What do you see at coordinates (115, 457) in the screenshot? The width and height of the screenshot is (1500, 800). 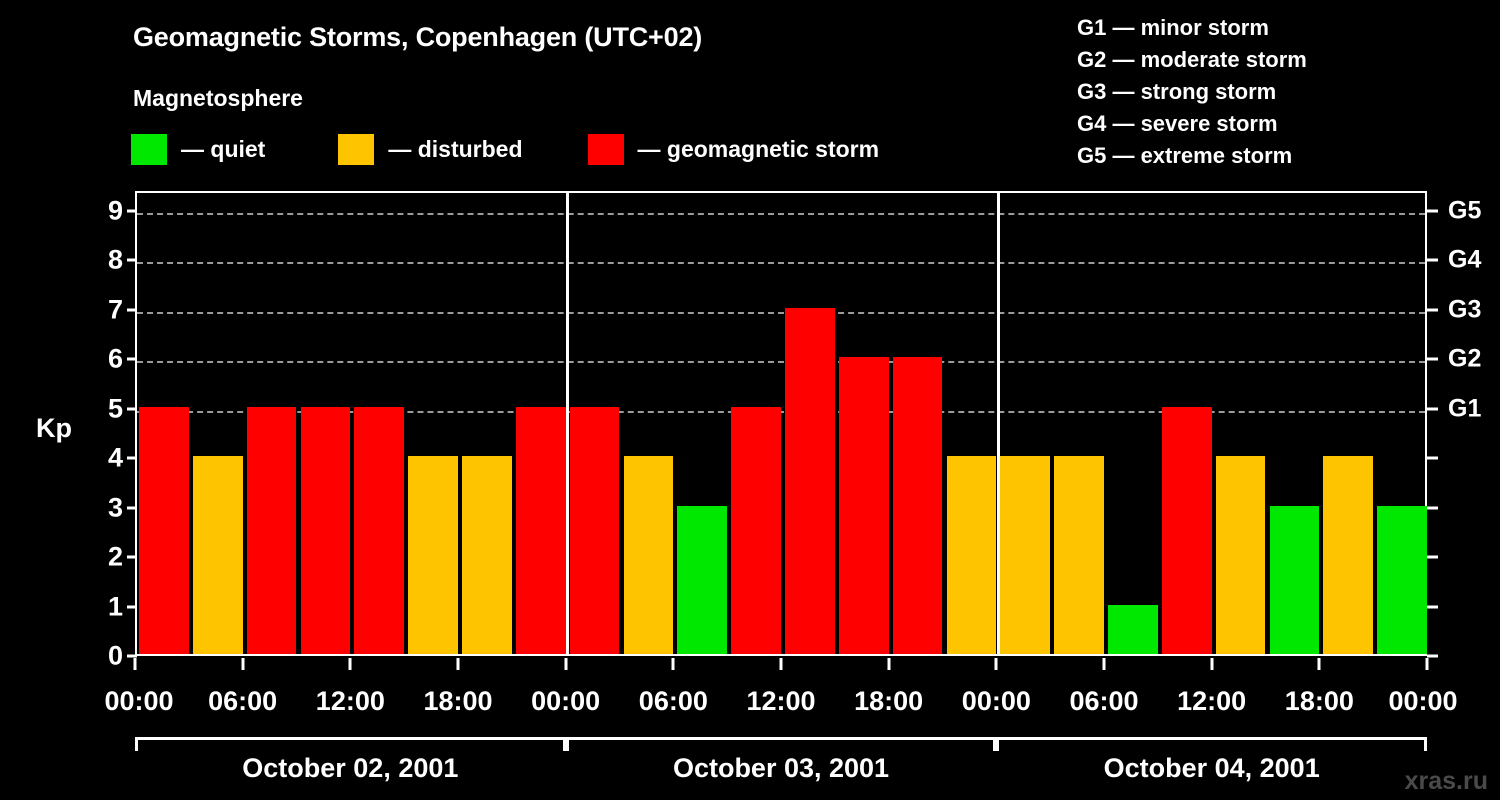 I see `y-tick-label-4: 4` at bounding box center [115, 457].